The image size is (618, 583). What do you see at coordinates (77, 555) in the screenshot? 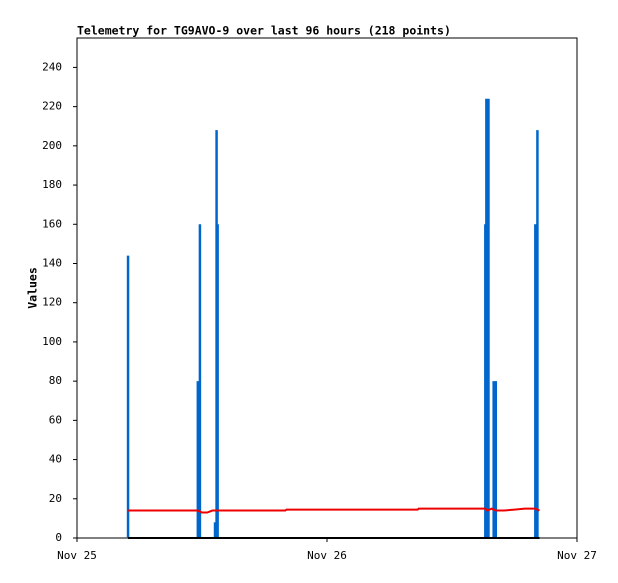
I see `x-tick-label: Nov 25` at bounding box center [77, 555].